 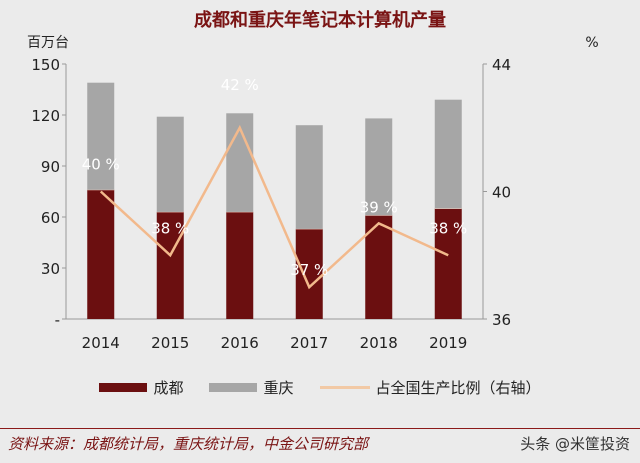 I want to click on legend-label: 成都, so click(x=168, y=388).